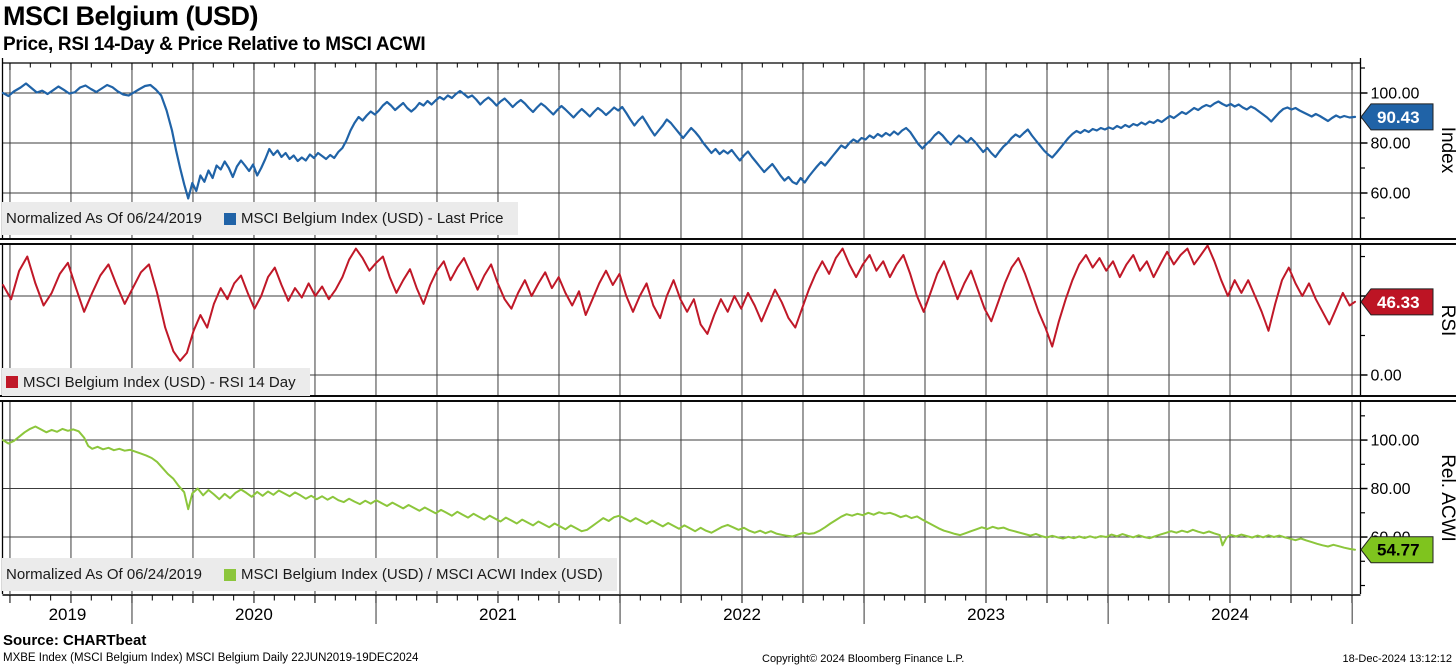 Image resolution: width=1456 pixels, height=666 pixels. What do you see at coordinates (254, 614) in the screenshot?
I see `year-label: 2020` at bounding box center [254, 614].